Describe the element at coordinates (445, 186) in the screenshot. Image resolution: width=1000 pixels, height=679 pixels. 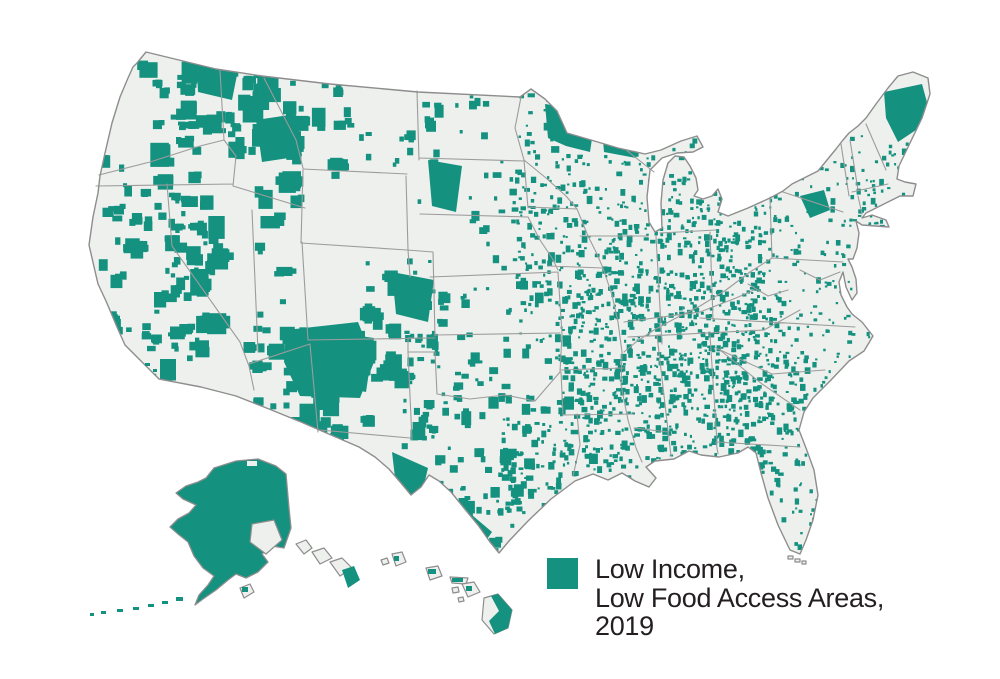
I see `solid-patch-central-south-dakota` at that location.